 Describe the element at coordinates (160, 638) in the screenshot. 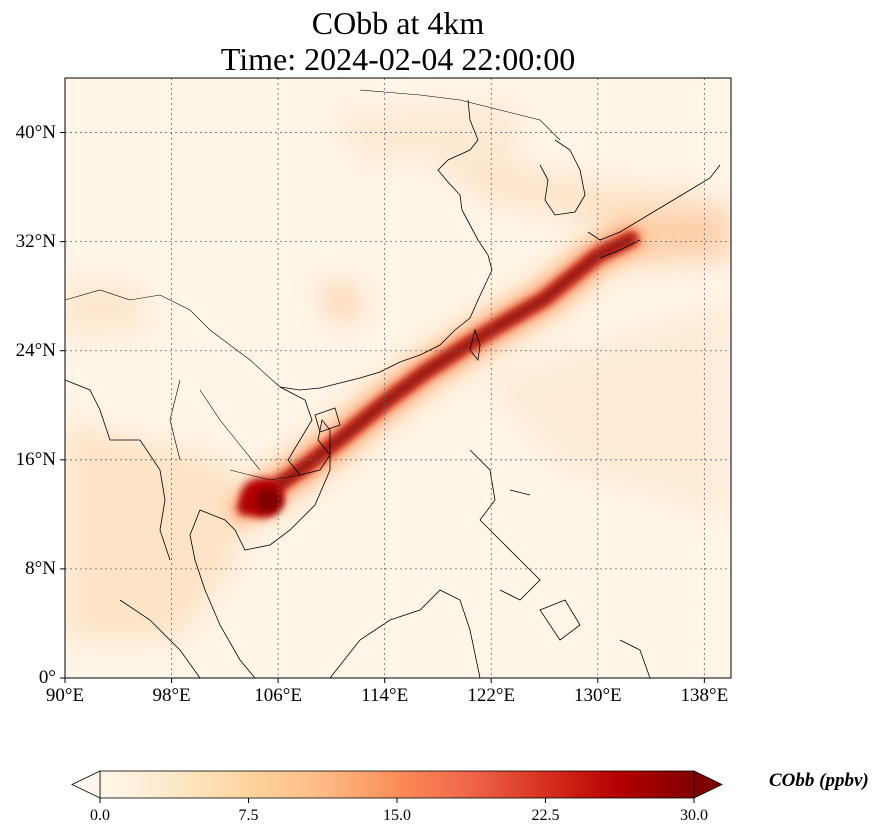

I see `sumatra` at that location.